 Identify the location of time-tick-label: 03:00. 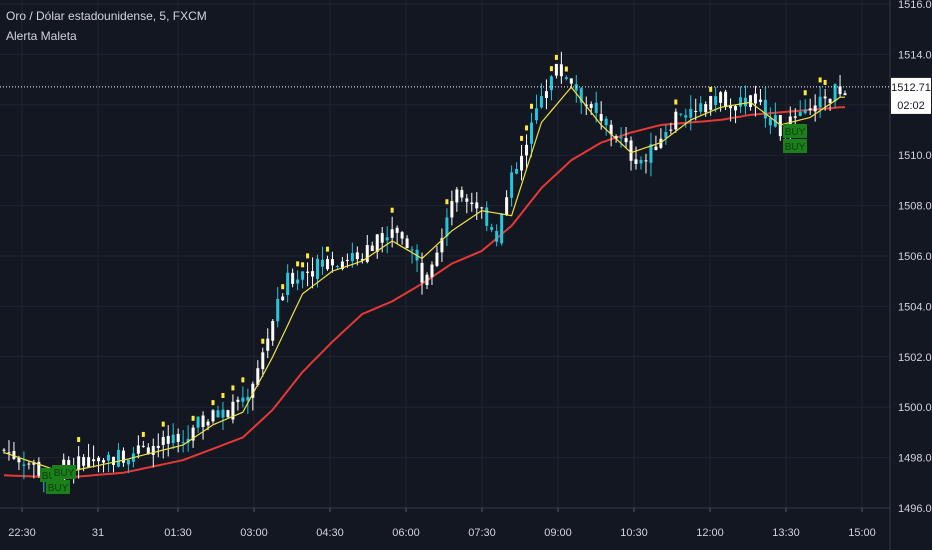
(254, 533).